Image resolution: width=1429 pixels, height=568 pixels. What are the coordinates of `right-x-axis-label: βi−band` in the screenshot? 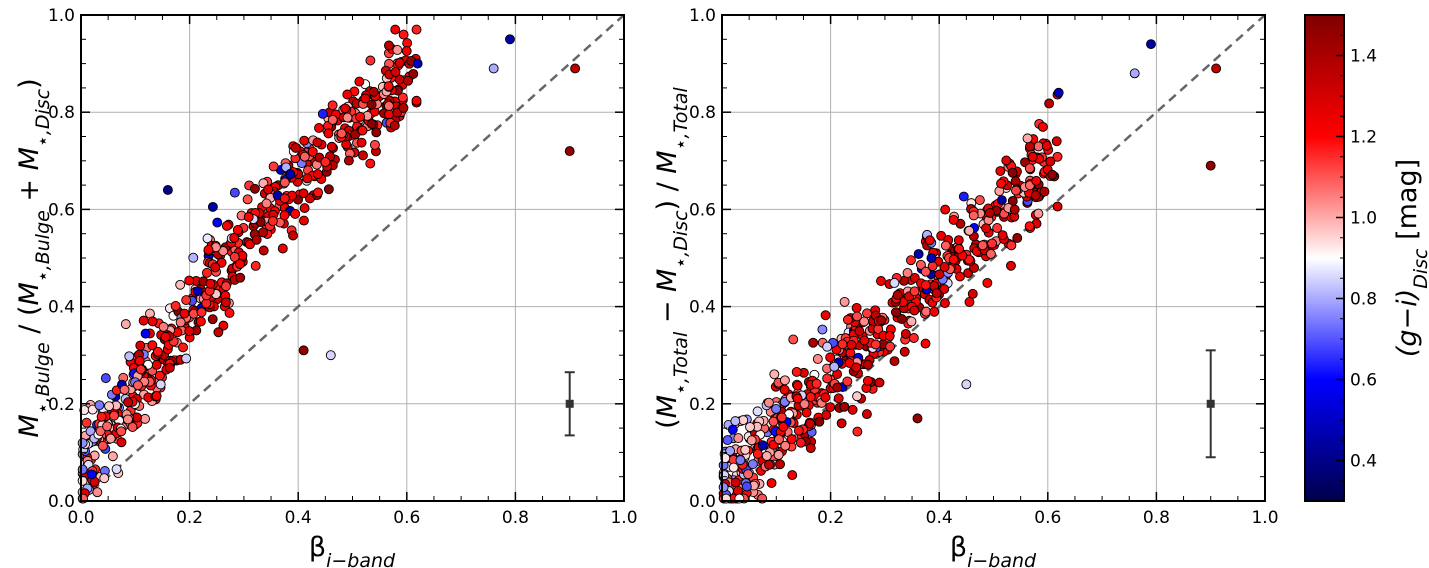 It's located at (993, 550).